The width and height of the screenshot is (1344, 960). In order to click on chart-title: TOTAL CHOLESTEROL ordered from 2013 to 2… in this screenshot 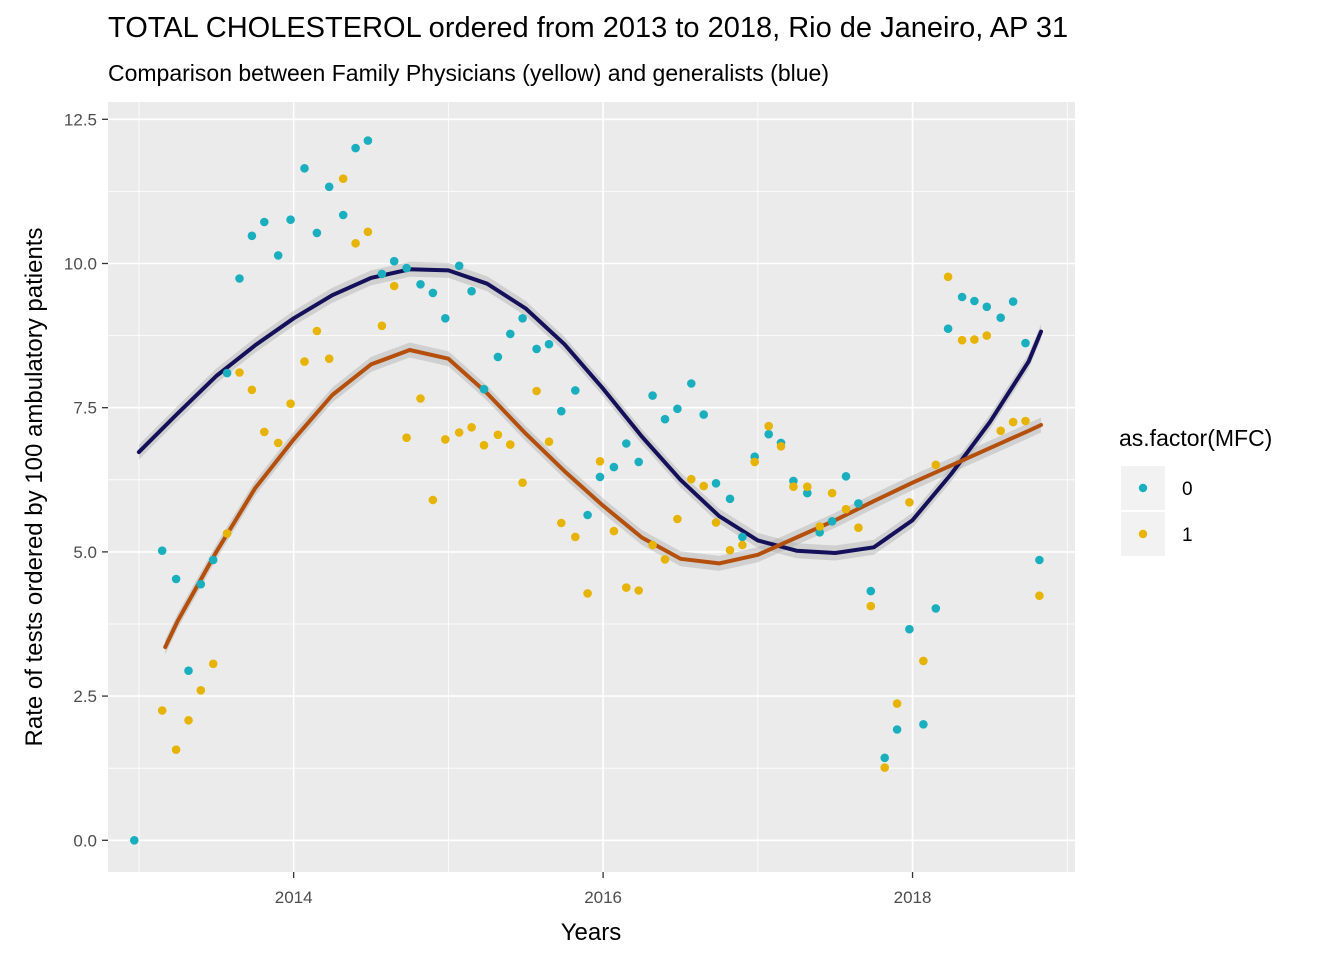, I will do `click(588, 28)`.